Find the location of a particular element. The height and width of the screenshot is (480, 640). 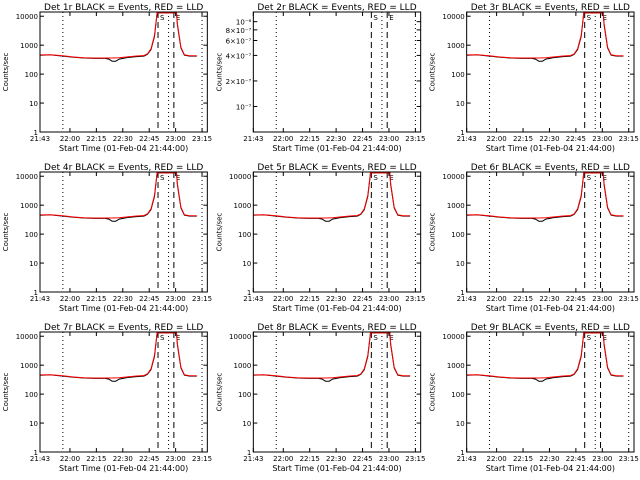

y-tick-label: 10⁻⁷ is located at coordinates (244, 107).